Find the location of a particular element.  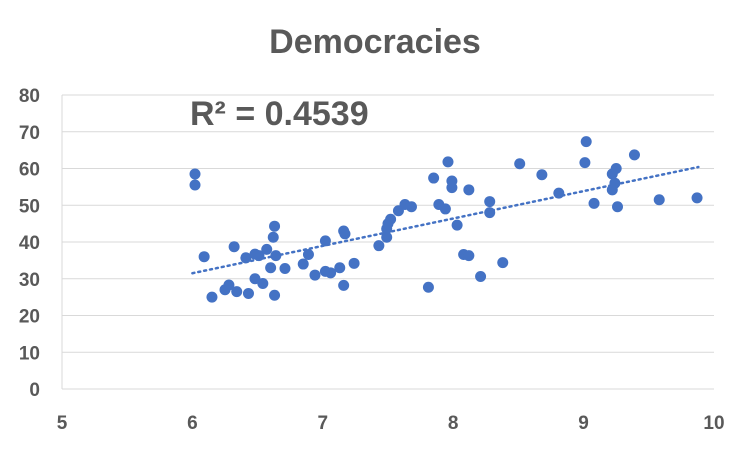

x-tick-label: 7 is located at coordinates (323, 423).